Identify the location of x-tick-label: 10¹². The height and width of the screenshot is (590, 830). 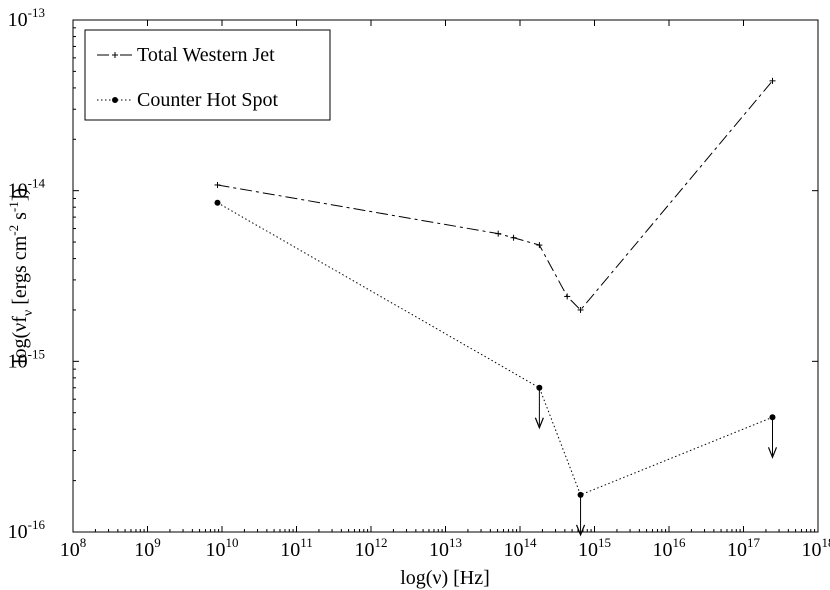
(371, 548).